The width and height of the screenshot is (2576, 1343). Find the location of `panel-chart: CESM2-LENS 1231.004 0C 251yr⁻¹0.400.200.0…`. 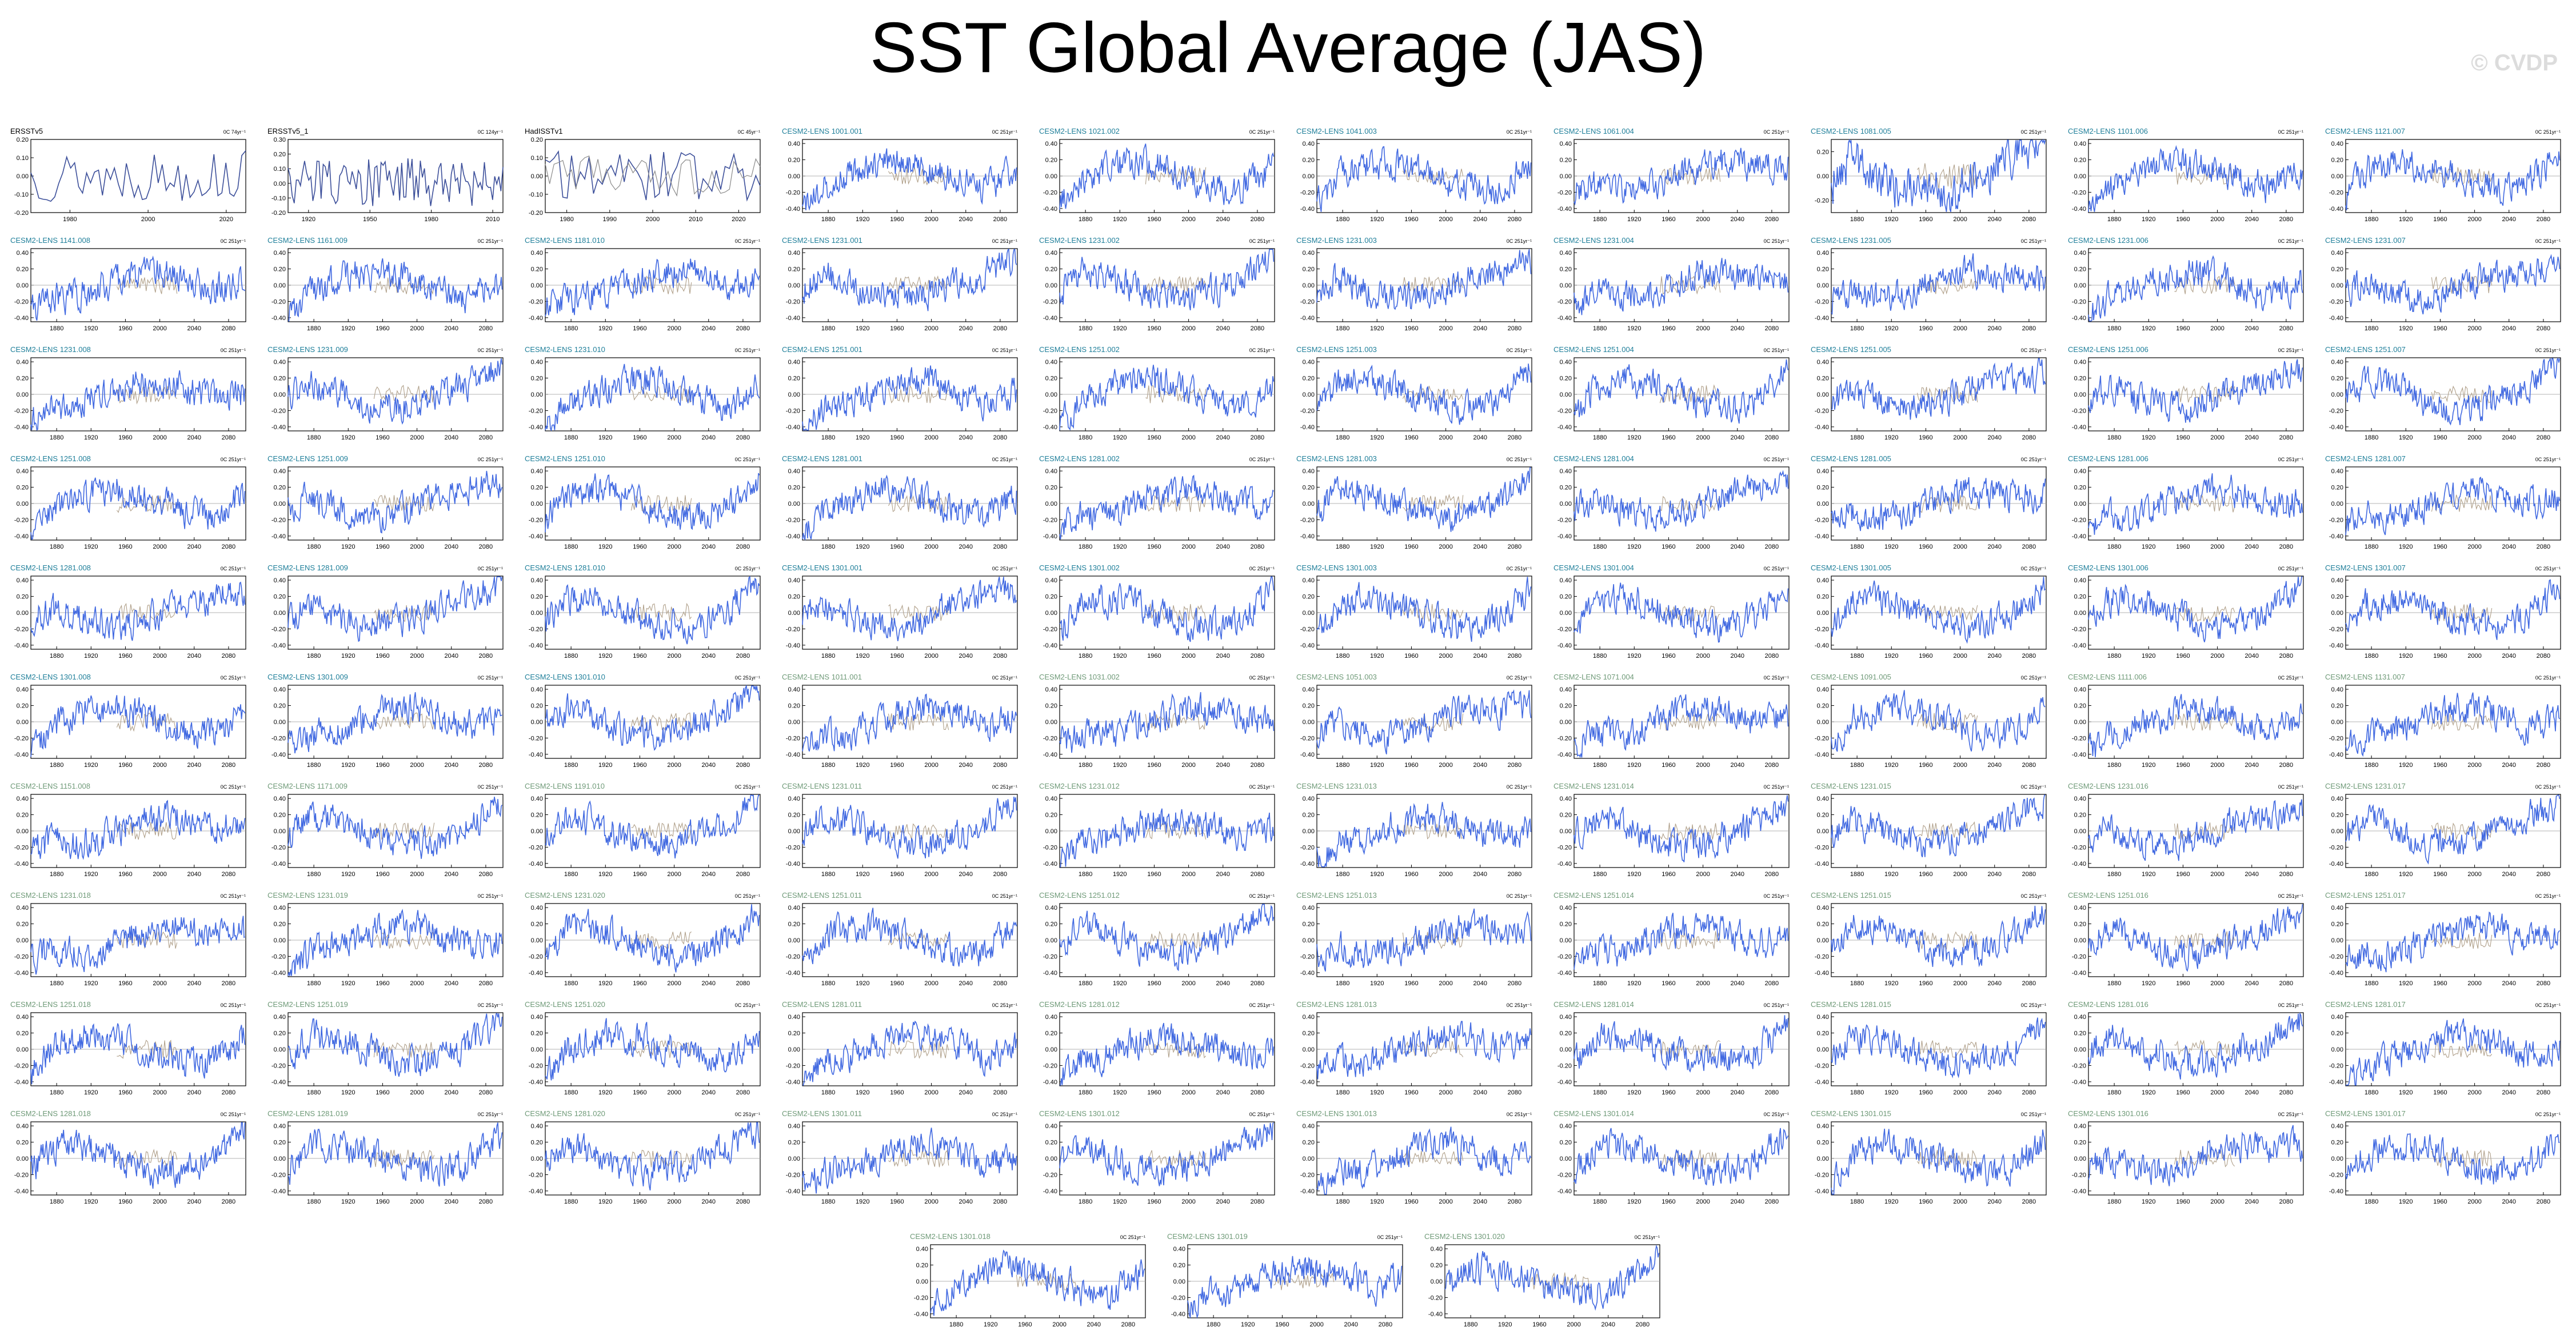

panel-chart: CESM2-LENS 1231.004 0C 251yr⁻¹0.400.200.0… is located at coordinates (1672, 284).